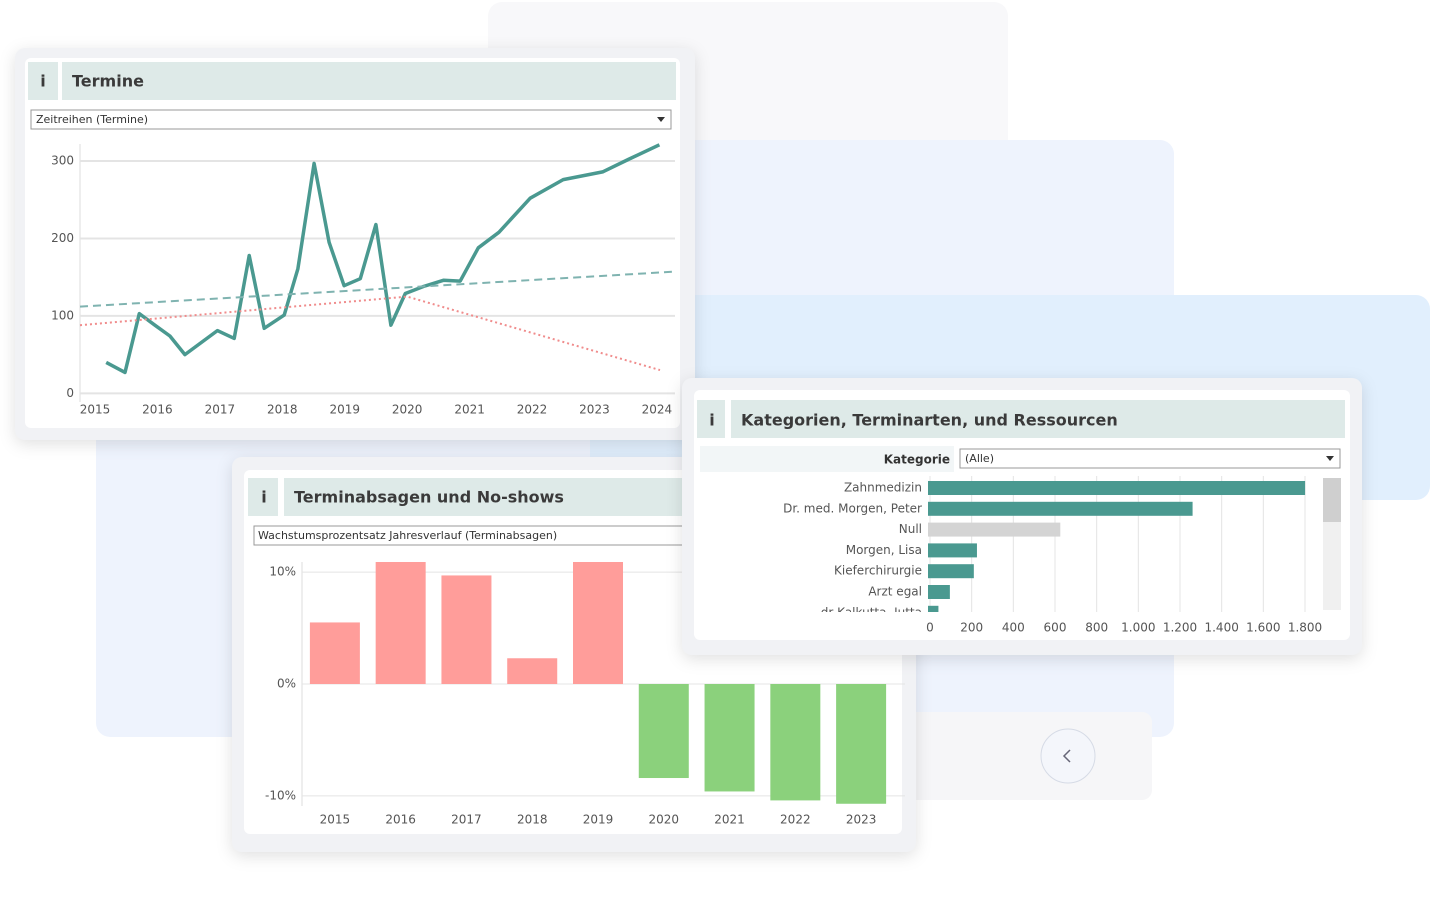  I want to click on dropdown-value: Zeitreihen (Termine), so click(92, 119).